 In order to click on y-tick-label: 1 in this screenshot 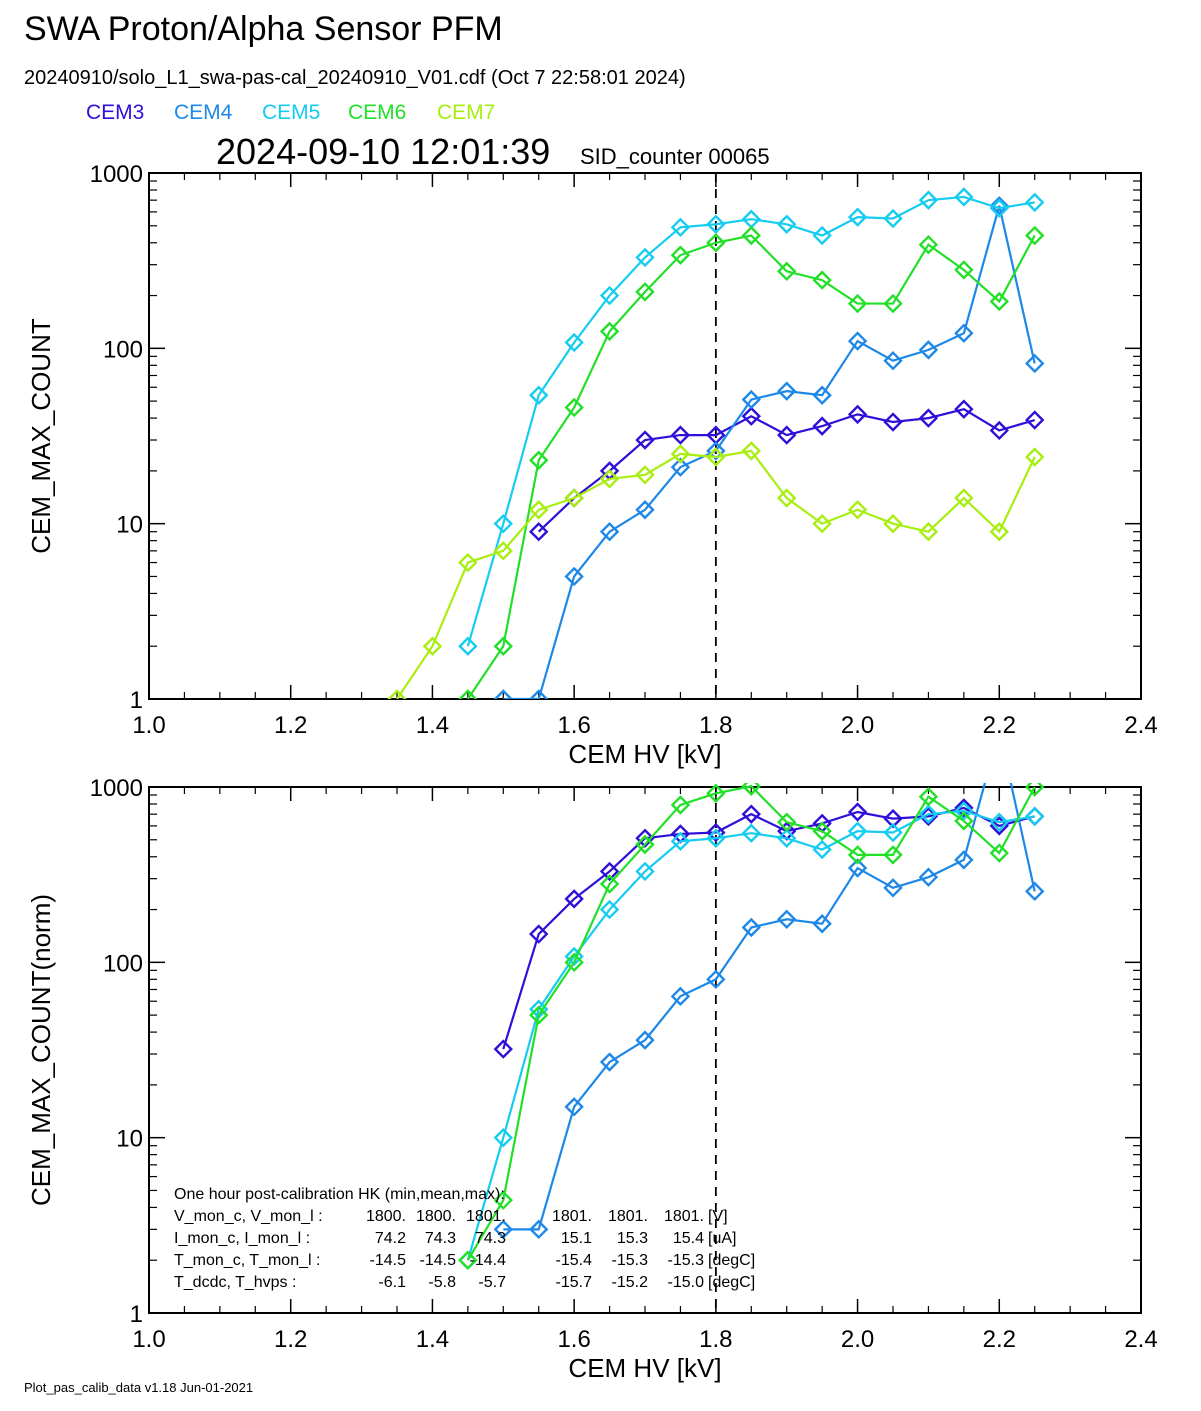, I will do `click(136, 1314)`.